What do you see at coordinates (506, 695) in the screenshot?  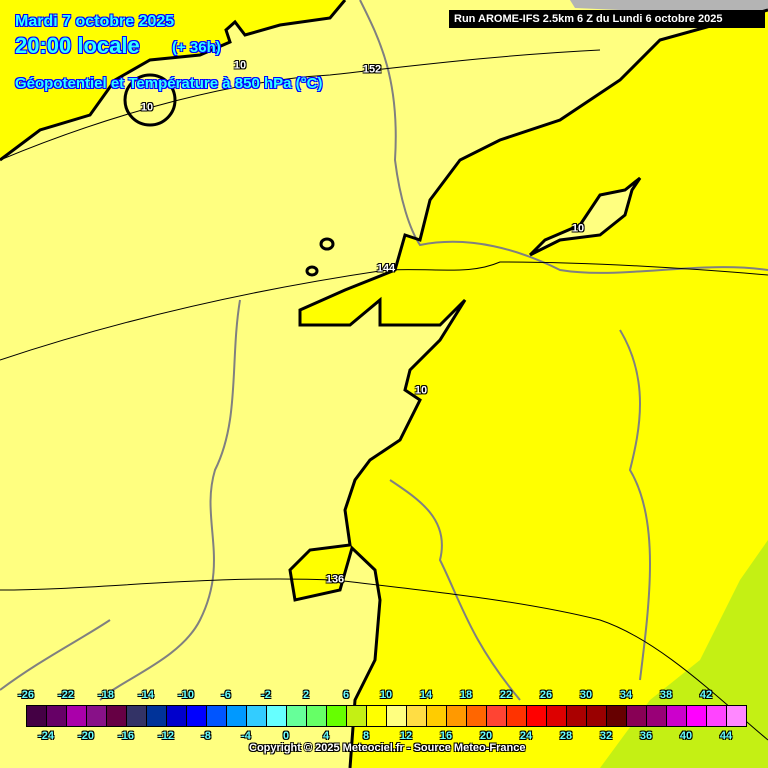 I see `scale-label-top: 22` at bounding box center [506, 695].